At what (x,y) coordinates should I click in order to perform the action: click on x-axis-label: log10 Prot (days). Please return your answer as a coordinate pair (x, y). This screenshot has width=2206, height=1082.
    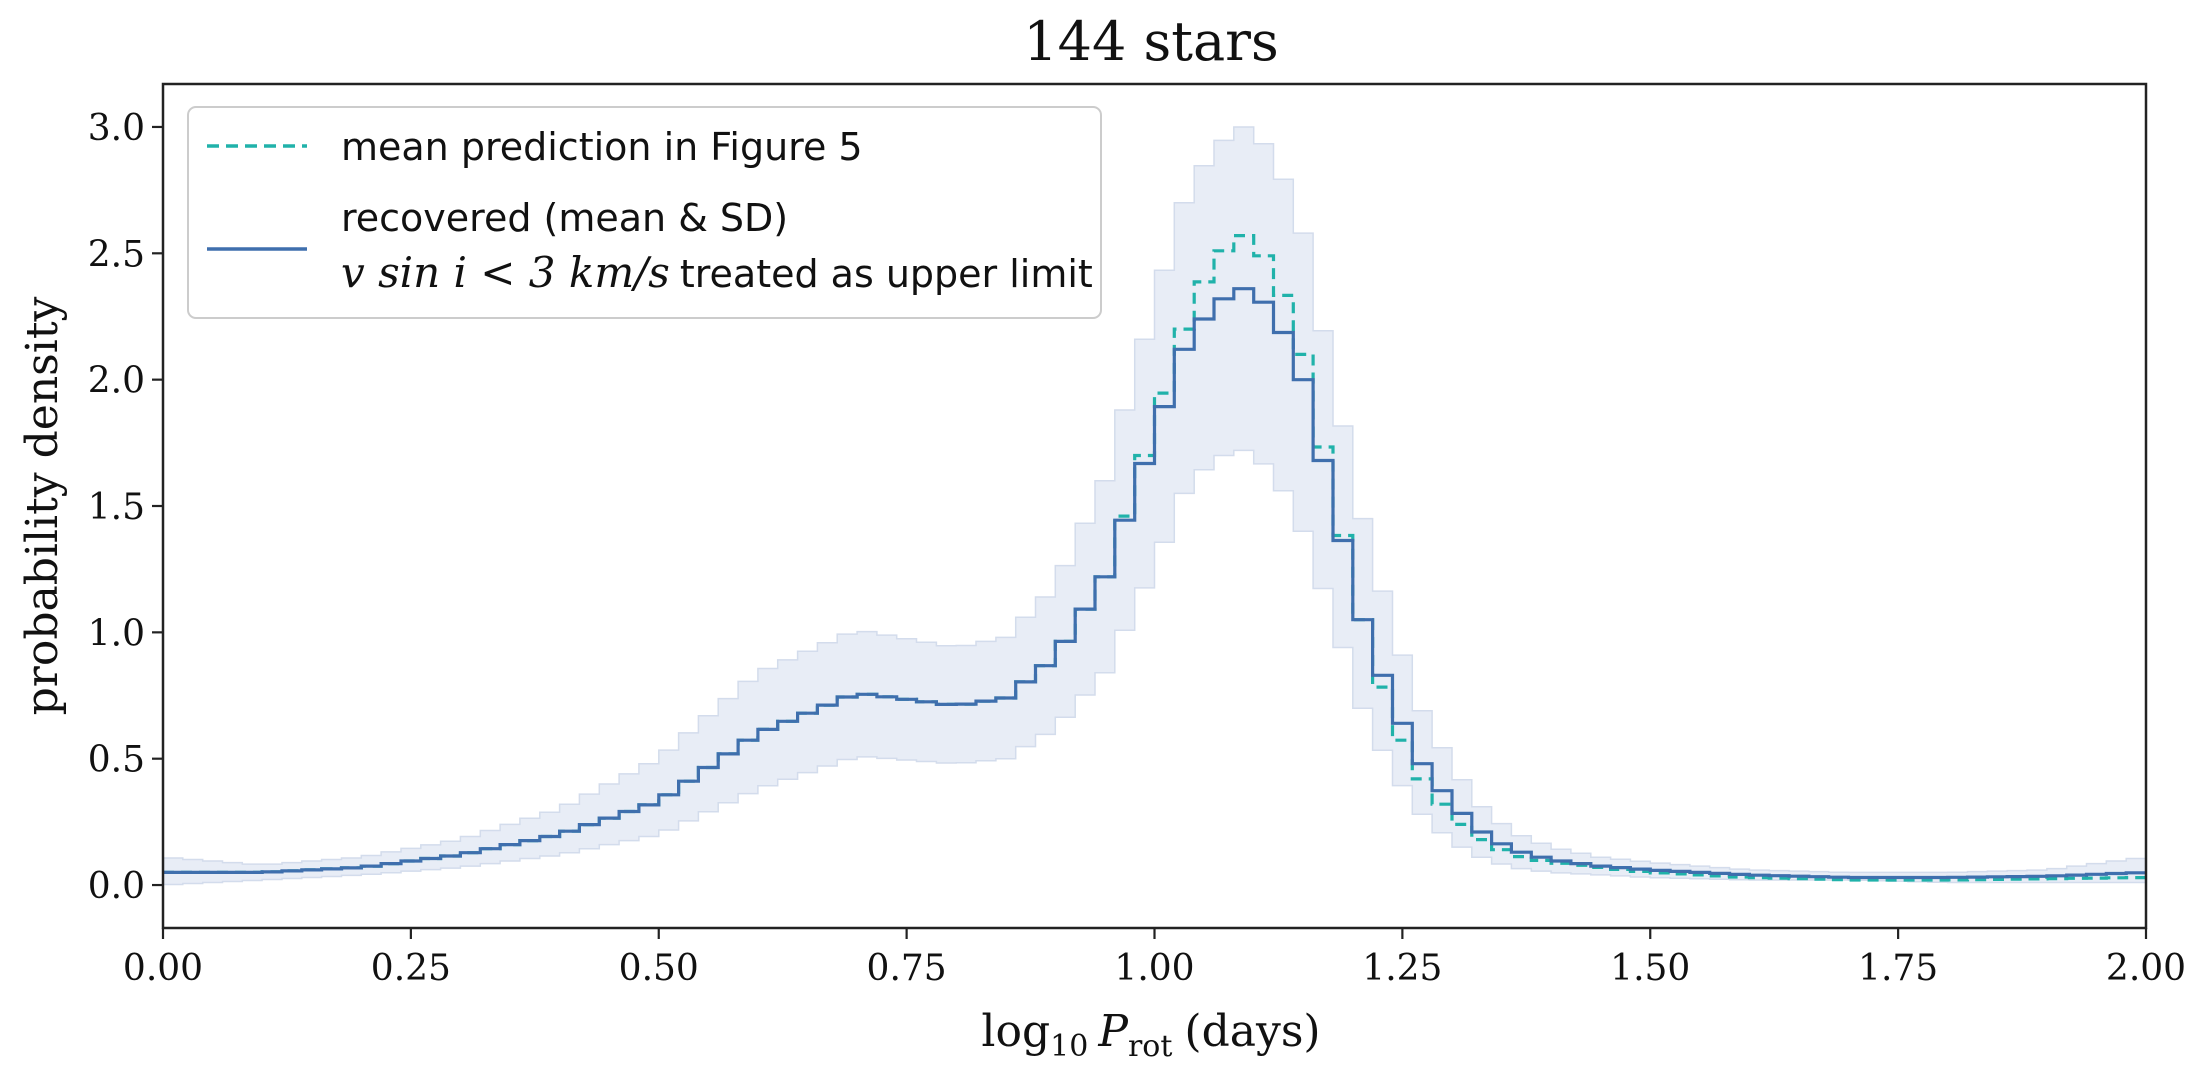
    Looking at the image, I should click on (1150, 1035).